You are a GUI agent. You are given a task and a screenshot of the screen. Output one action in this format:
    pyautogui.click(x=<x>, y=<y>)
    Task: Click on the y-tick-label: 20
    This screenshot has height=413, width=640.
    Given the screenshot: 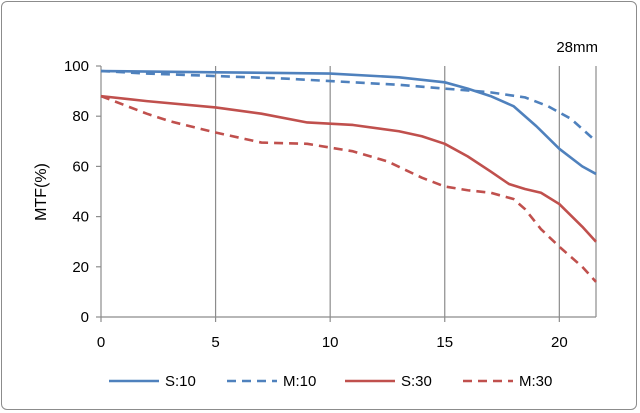 What is the action you would take?
    pyautogui.click(x=80, y=267)
    